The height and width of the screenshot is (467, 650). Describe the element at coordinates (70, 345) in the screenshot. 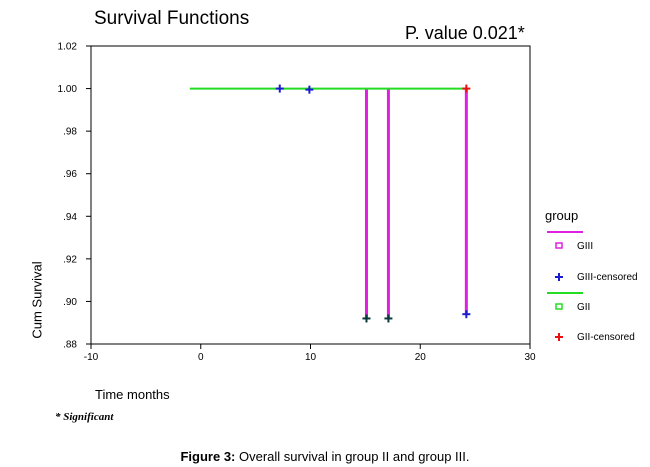

I see `y-tick-label: .88` at that location.